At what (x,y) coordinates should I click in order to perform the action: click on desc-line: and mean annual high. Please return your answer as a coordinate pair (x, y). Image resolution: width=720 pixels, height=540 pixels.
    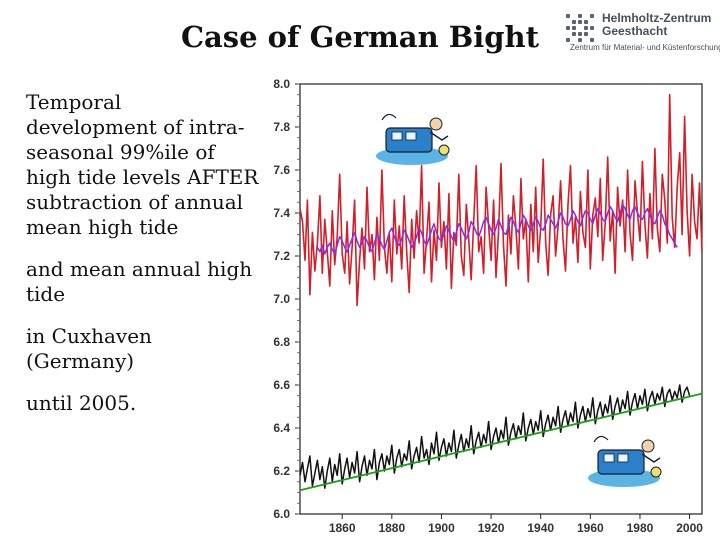
    Looking at the image, I should click on (139, 269).